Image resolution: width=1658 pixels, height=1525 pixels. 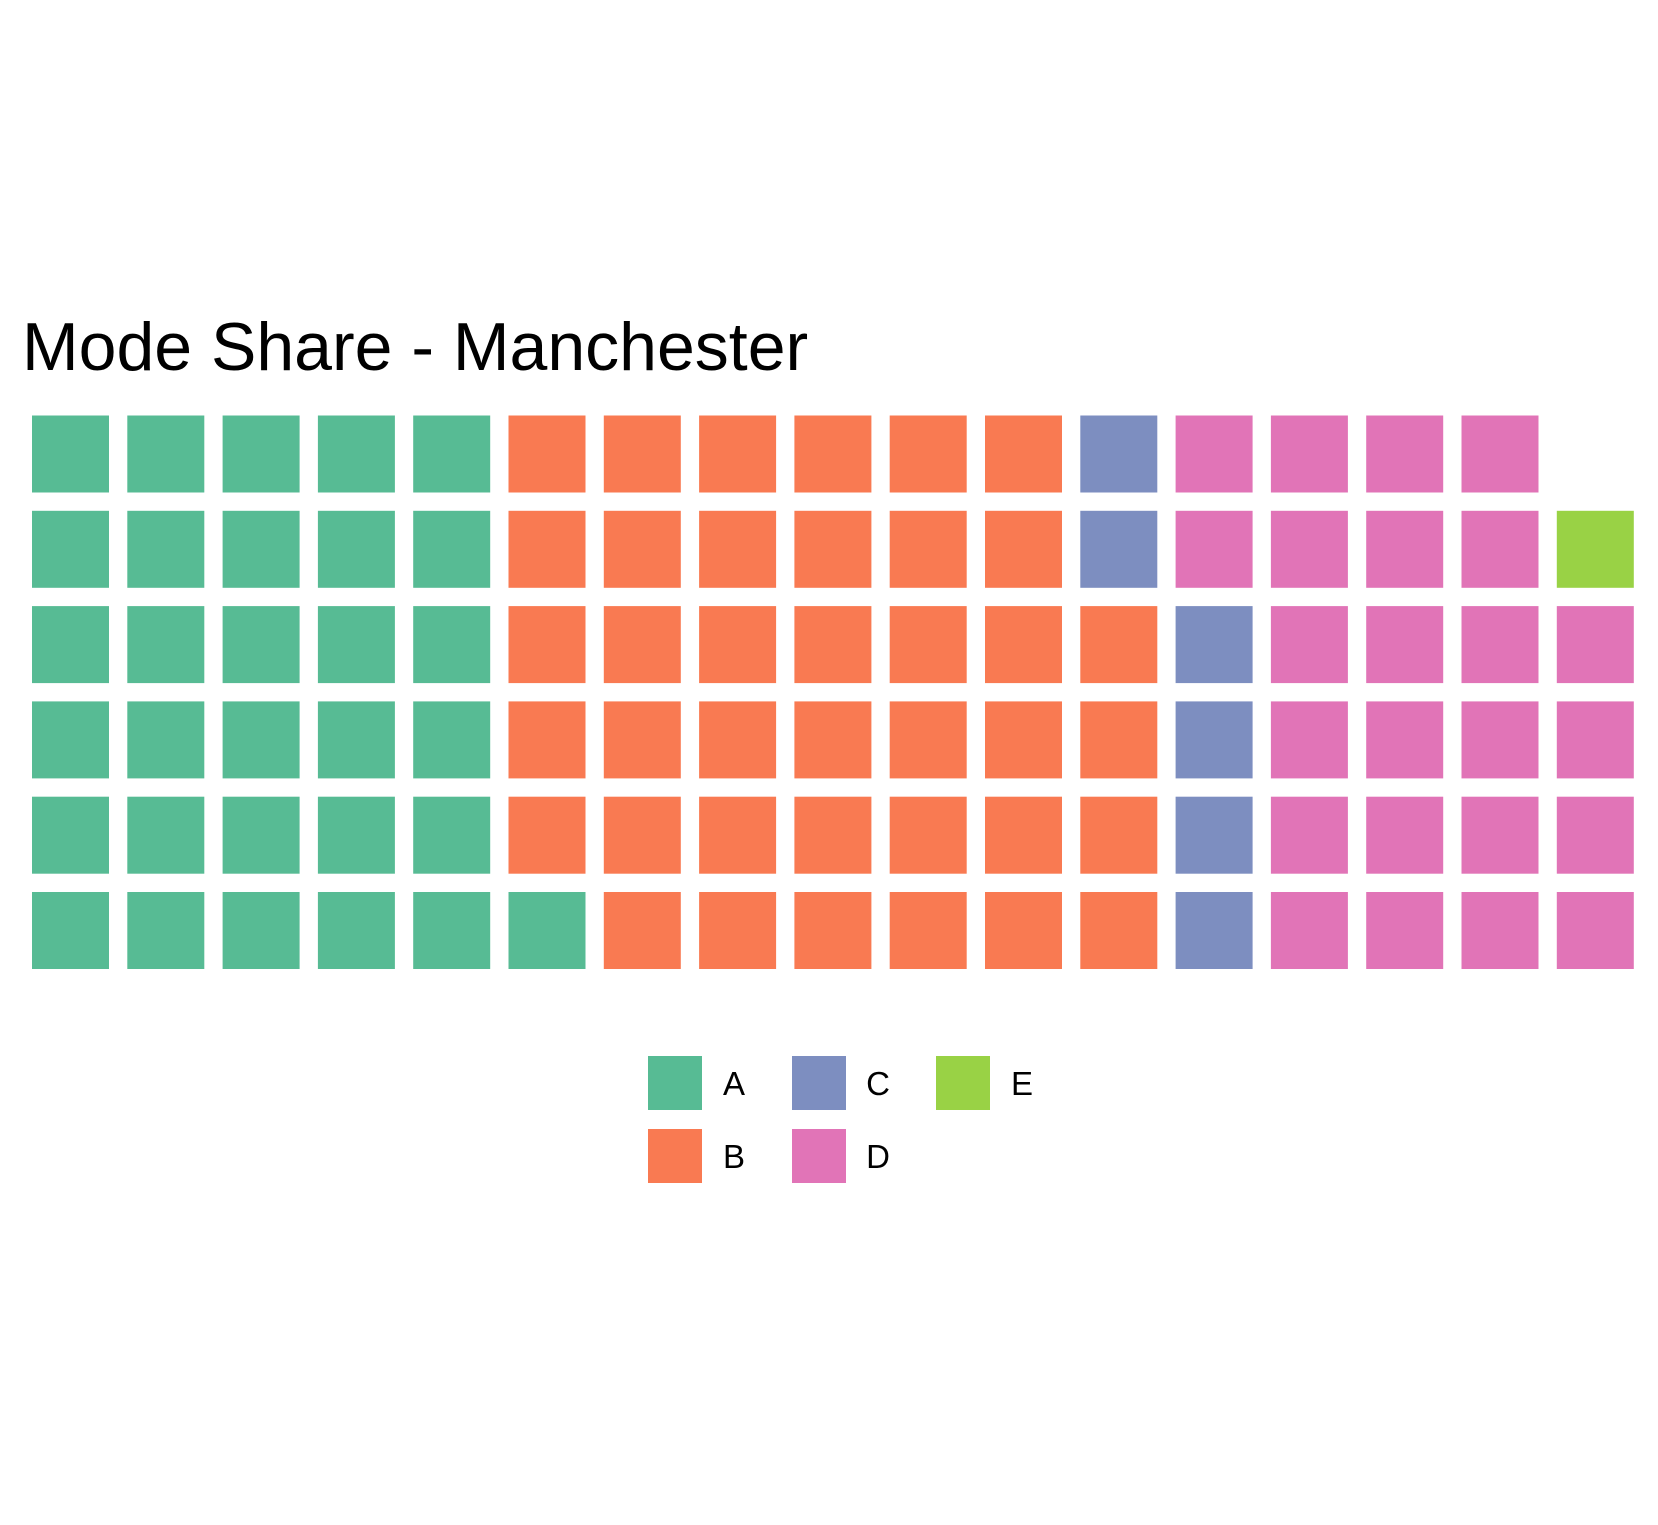 I want to click on legend-item-e: E, so click(x=984, y=1083).